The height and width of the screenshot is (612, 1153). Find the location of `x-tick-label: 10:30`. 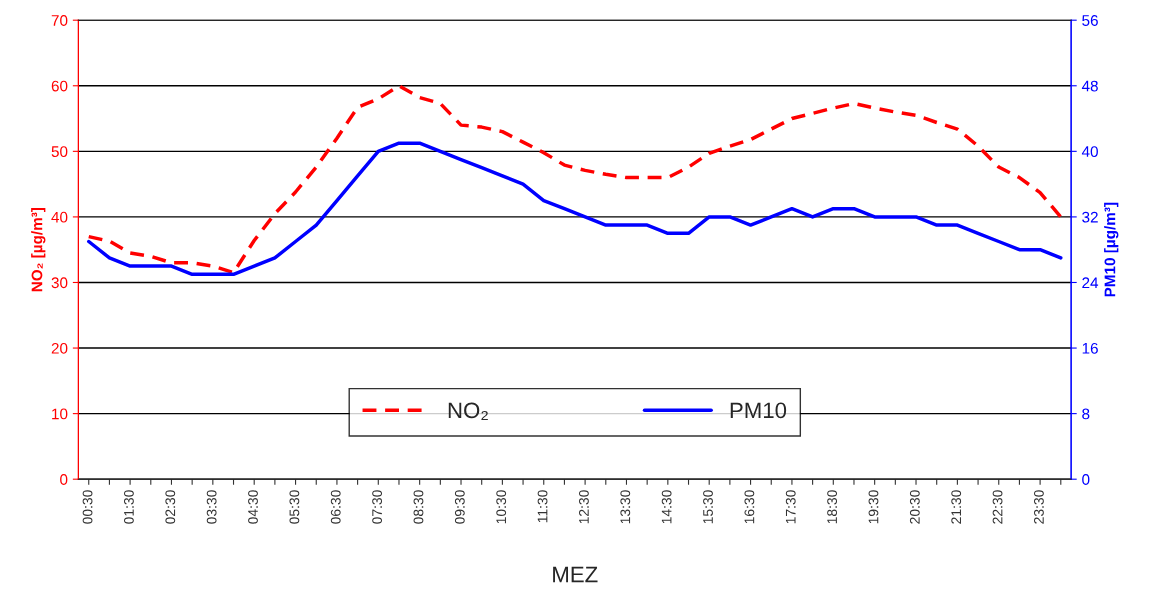

x-tick-label: 10:30 is located at coordinates (501, 507).